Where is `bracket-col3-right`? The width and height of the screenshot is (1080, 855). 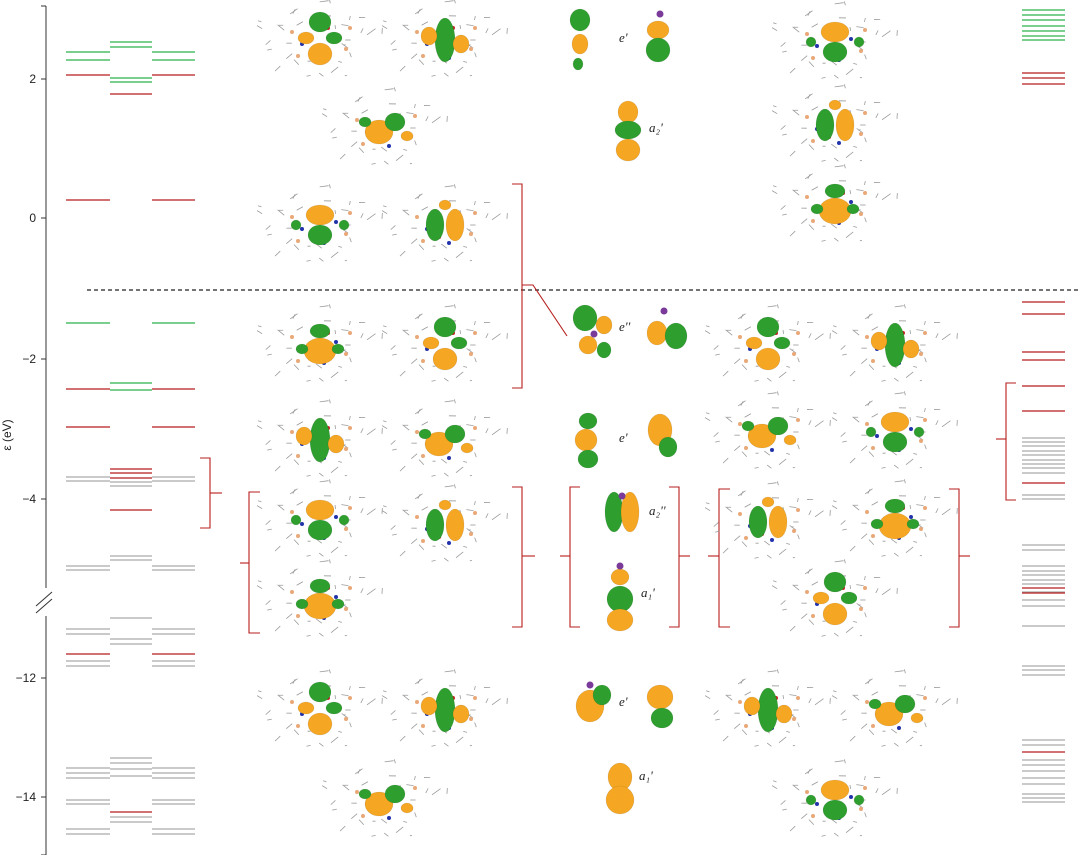 bracket-col3-right is located at coordinates (674, 557).